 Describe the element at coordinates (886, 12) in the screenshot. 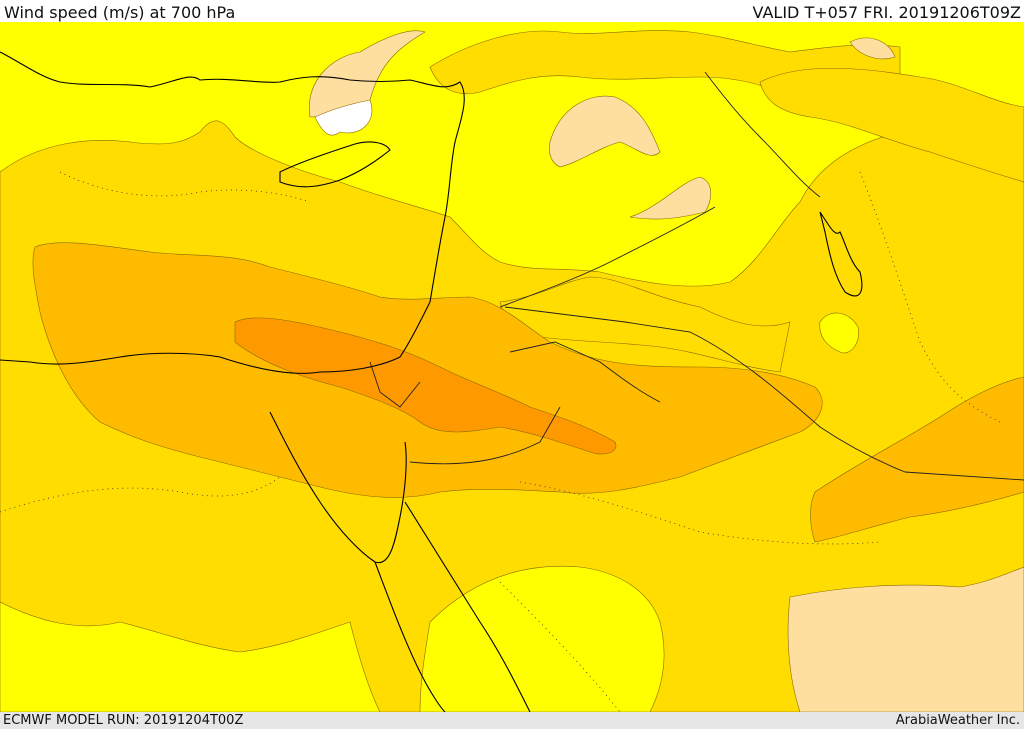

I see `valid-time: VALID T+057 FRI. 20191206T09Z` at that location.